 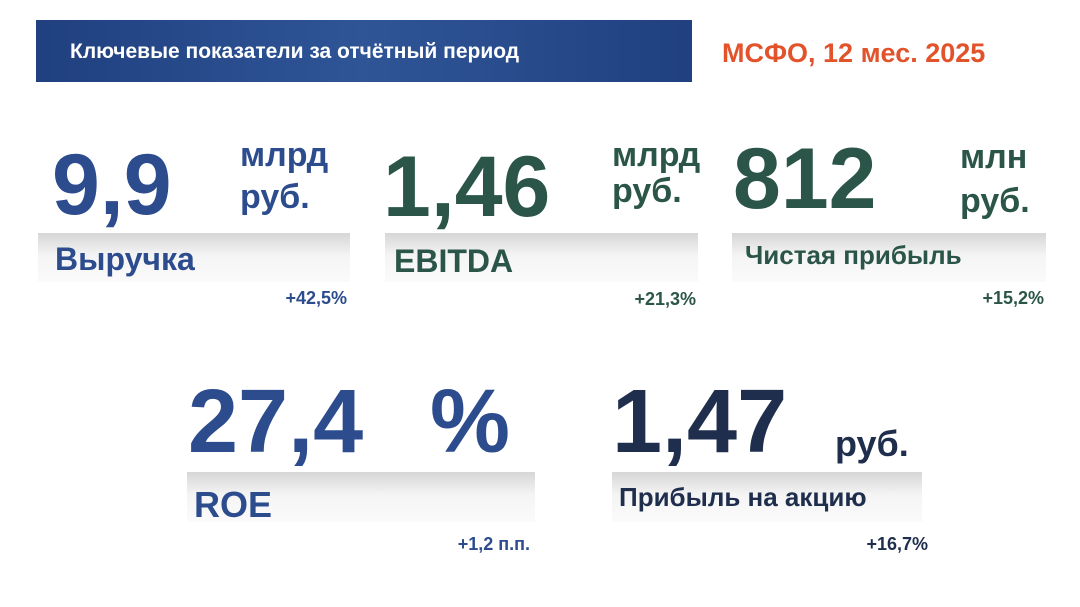 I want to click on kpi-unit: %, so click(x=470, y=422).